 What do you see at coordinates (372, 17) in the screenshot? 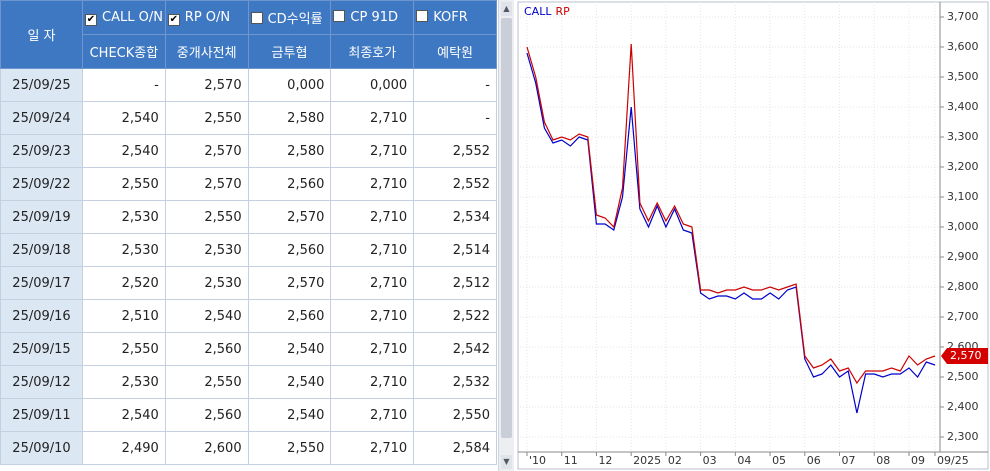
I see `column-header: CP 91D` at bounding box center [372, 17].